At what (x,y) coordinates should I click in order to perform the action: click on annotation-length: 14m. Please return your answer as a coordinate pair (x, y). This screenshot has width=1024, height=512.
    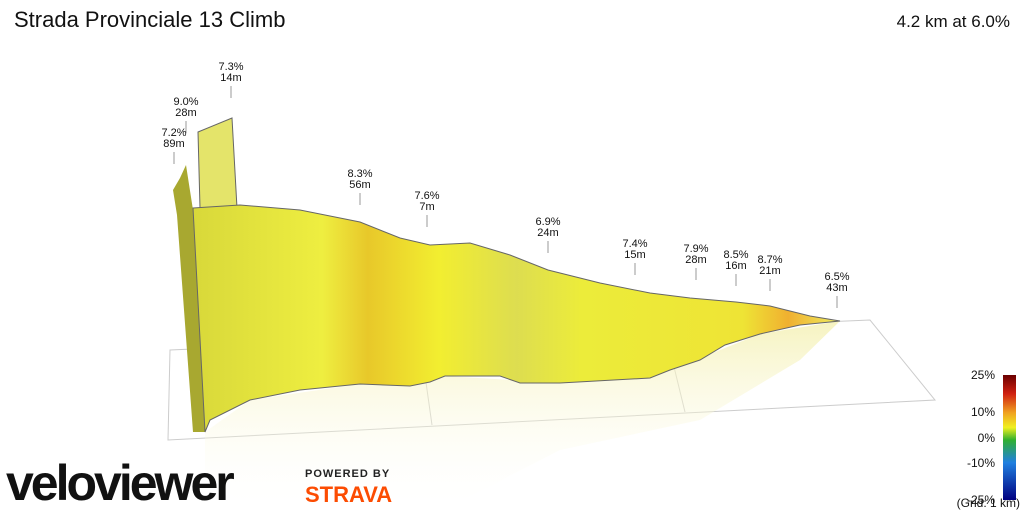
    Looking at the image, I should click on (230, 78).